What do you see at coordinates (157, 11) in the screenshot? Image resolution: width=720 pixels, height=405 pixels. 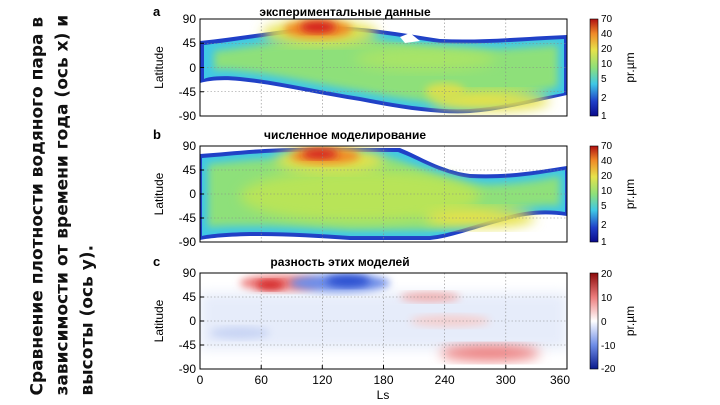 I see `panel-letter: a` at bounding box center [157, 11].